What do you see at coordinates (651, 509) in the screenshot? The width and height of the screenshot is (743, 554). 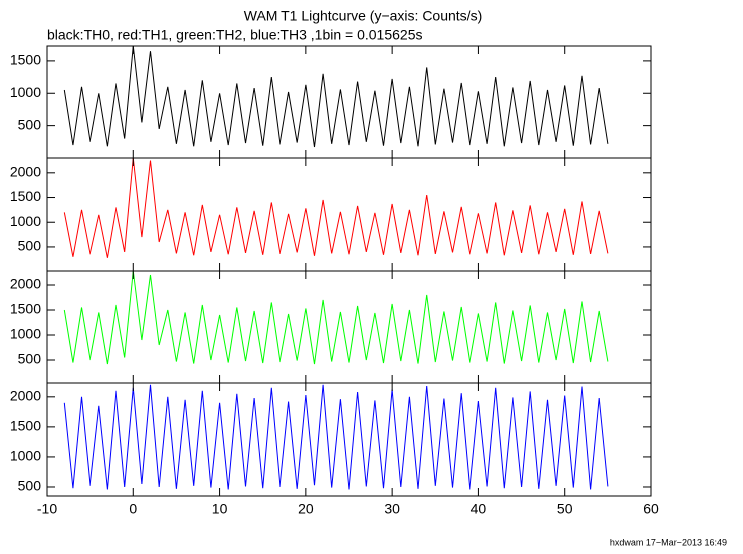 I see `x-tick-label: 60` at bounding box center [651, 509].